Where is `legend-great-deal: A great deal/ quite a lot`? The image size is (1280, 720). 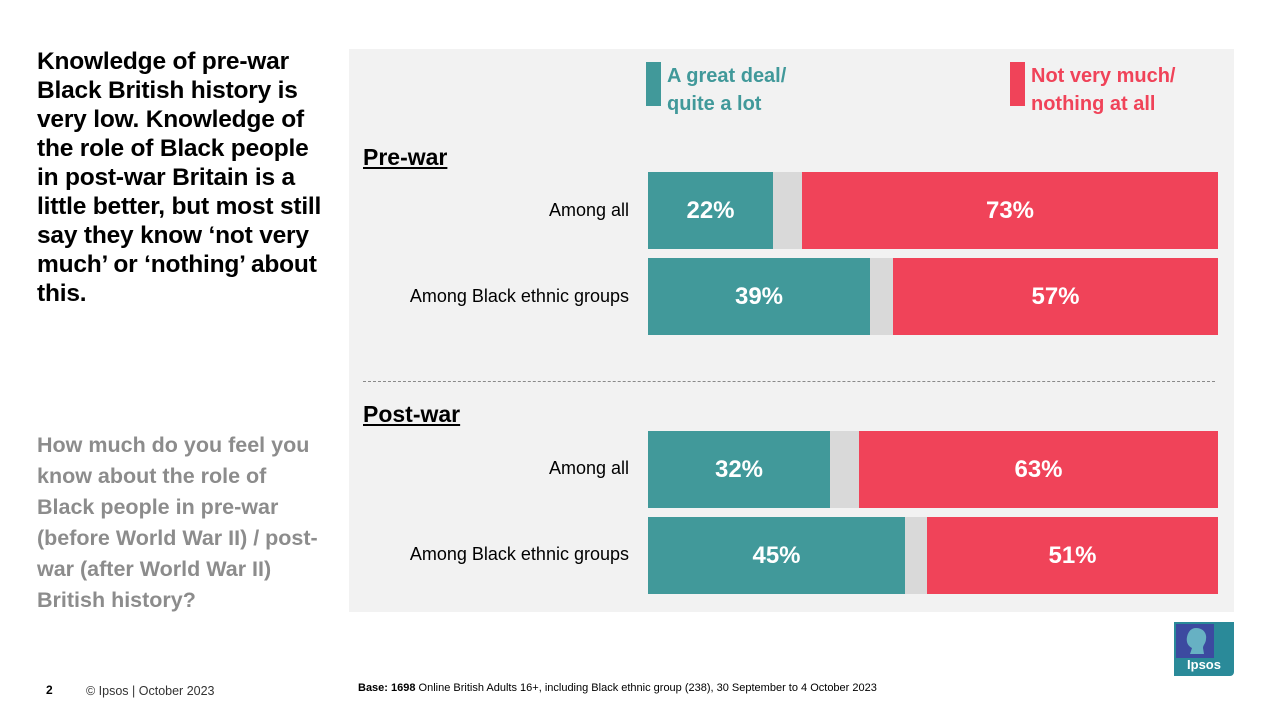
legend-great-deal: A great deal/ quite a lot is located at coordinates (716, 90).